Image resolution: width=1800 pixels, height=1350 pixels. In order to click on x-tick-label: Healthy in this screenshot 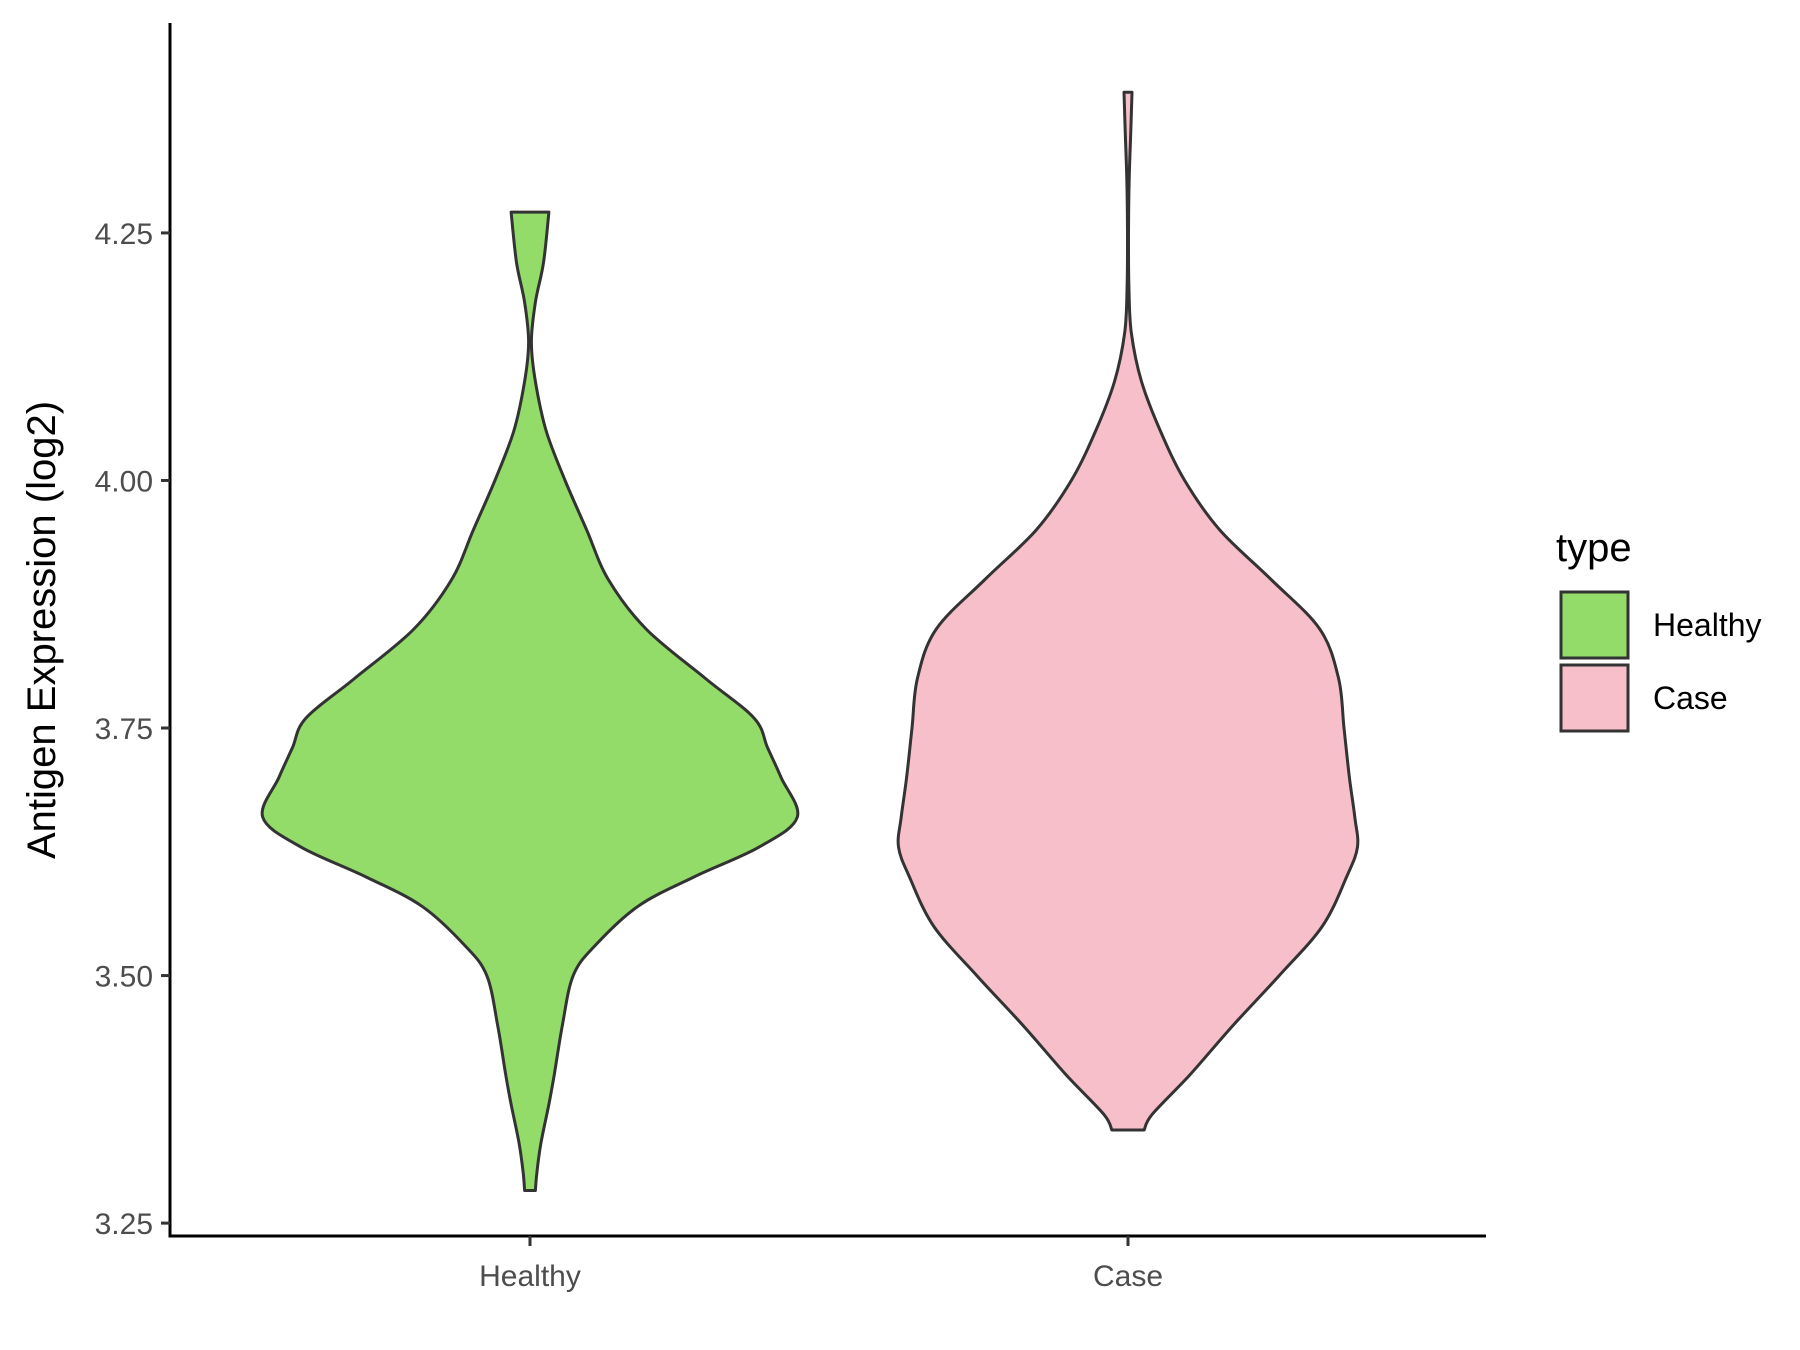, I will do `click(530, 1276)`.